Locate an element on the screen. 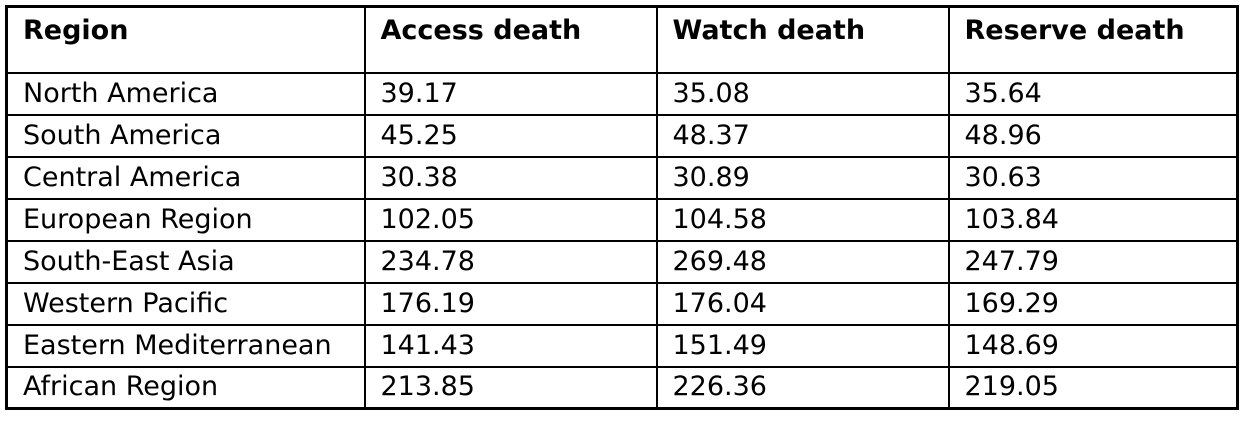 The image size is (1240, 440). watch-death-cell: 48.37 is located at coordinates (802, 135).